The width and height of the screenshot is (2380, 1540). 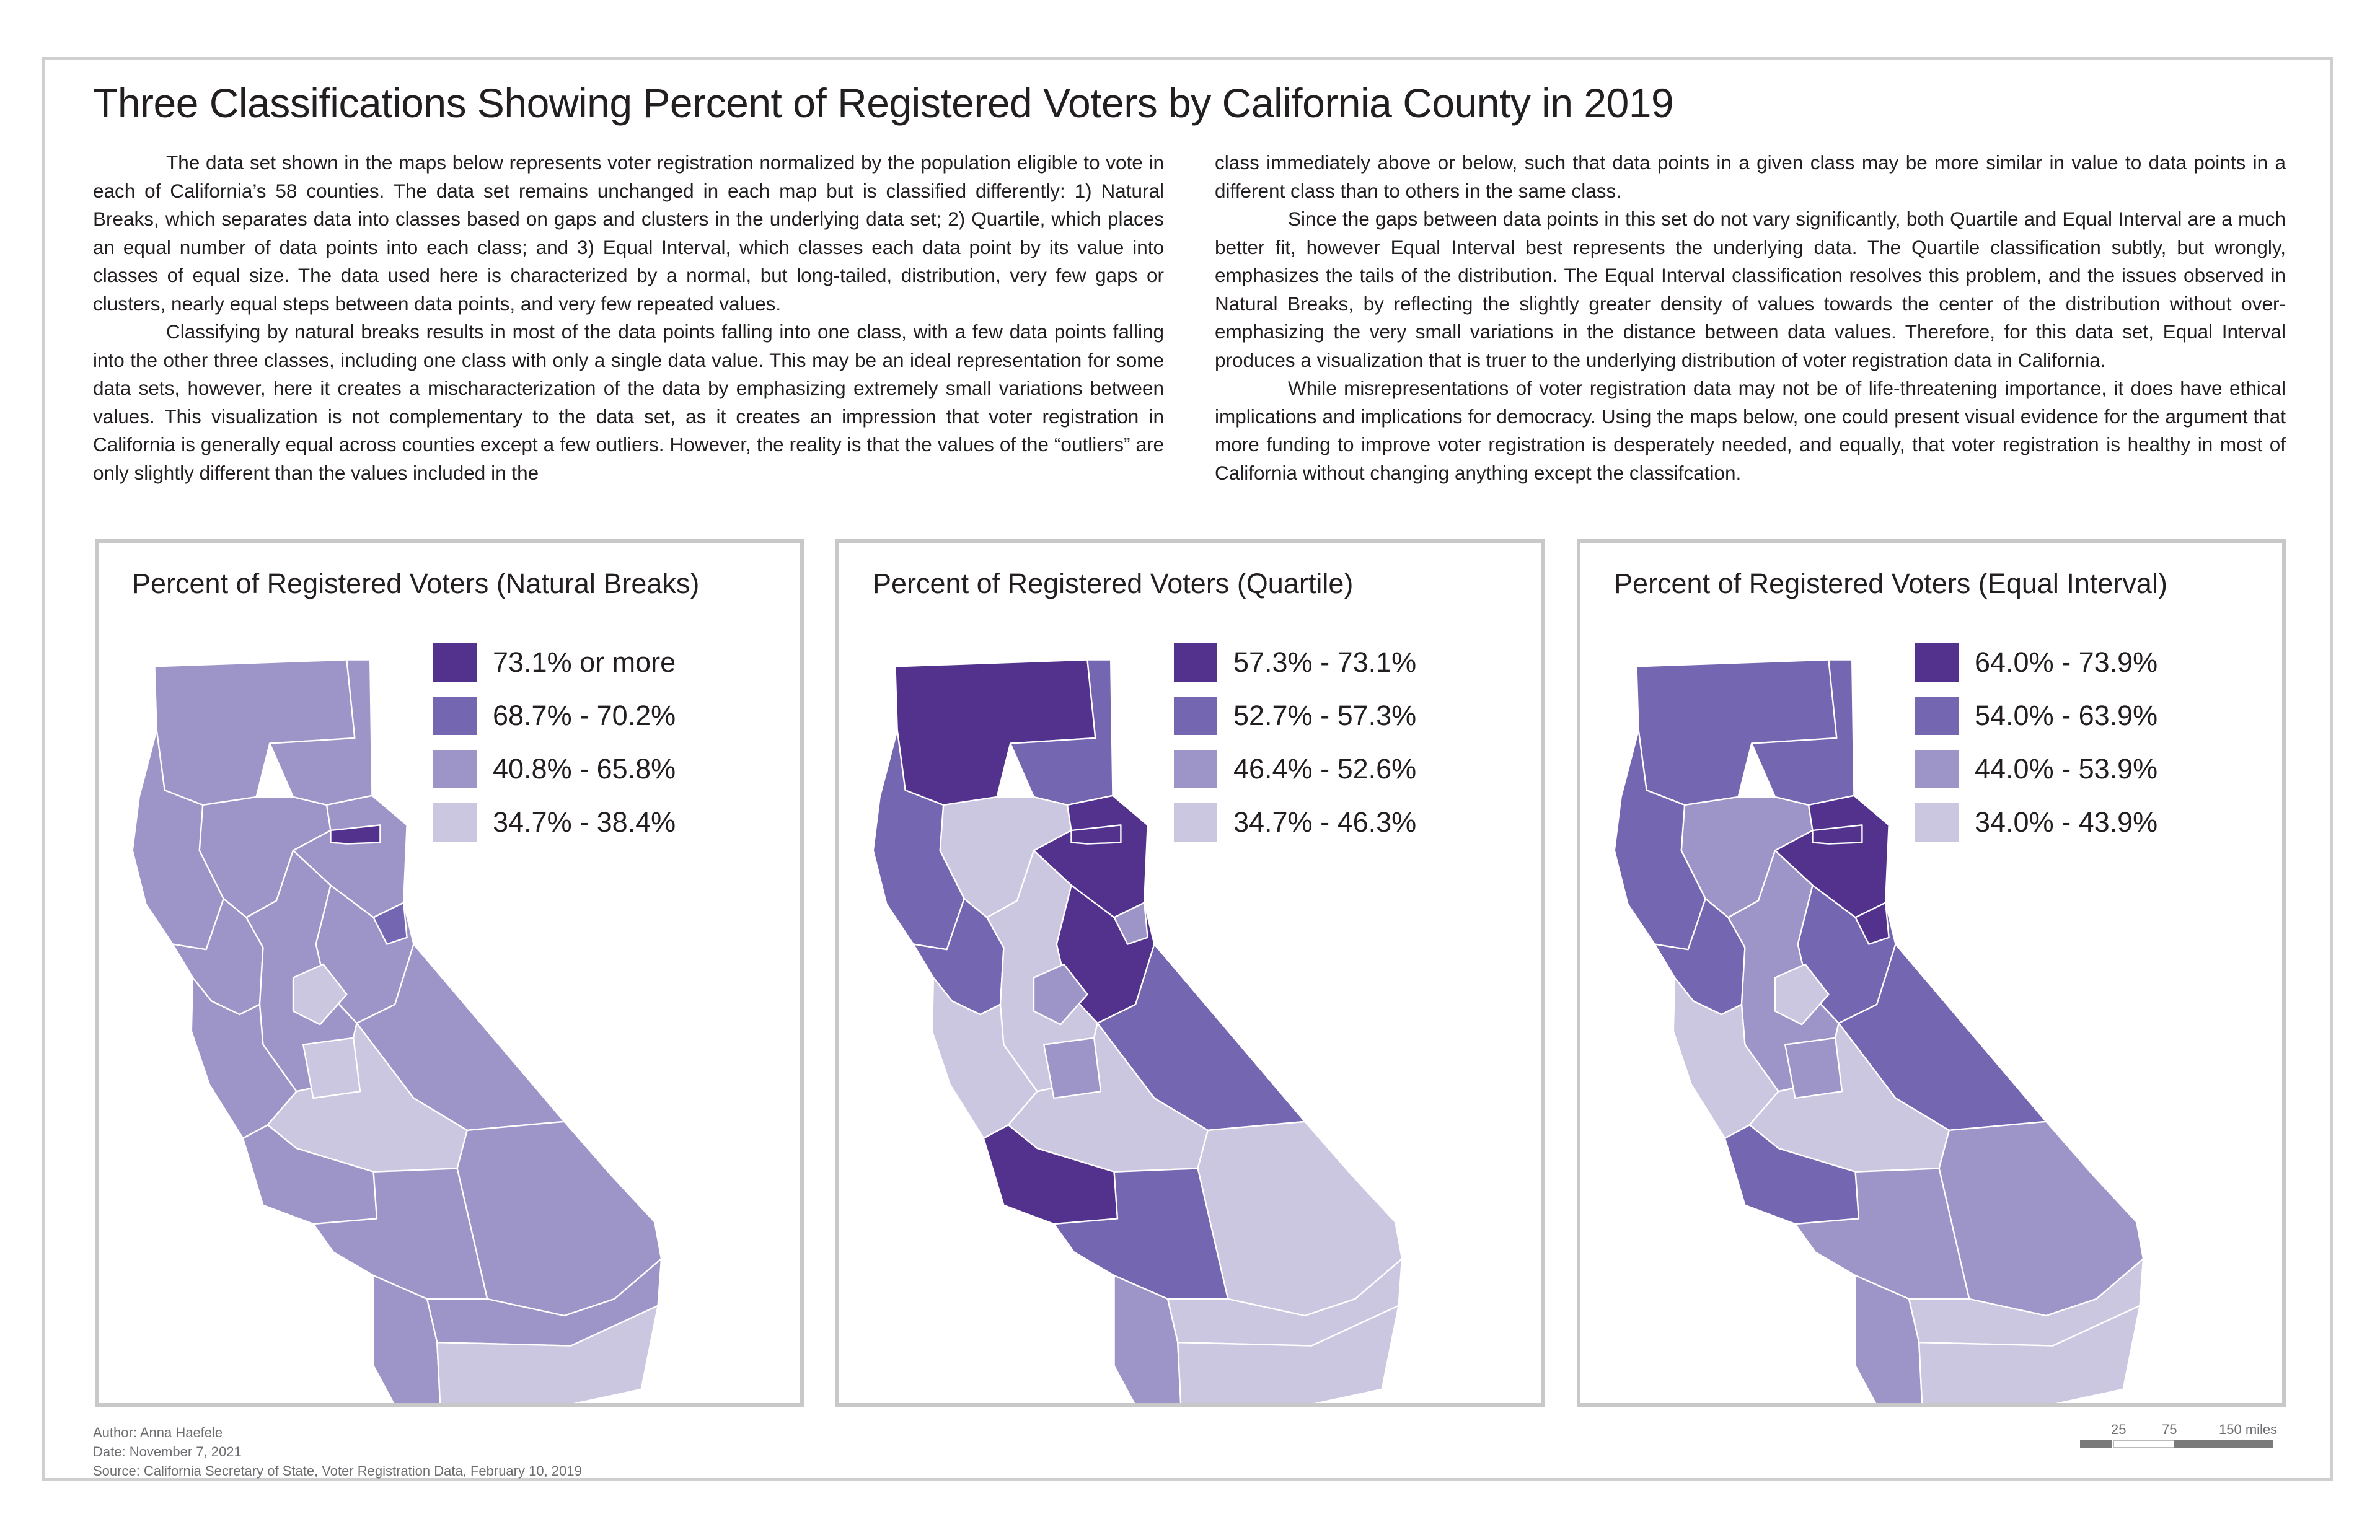 I want to click on legend-item: 34.7% - 46.3%, so click(x=1295, y=822).